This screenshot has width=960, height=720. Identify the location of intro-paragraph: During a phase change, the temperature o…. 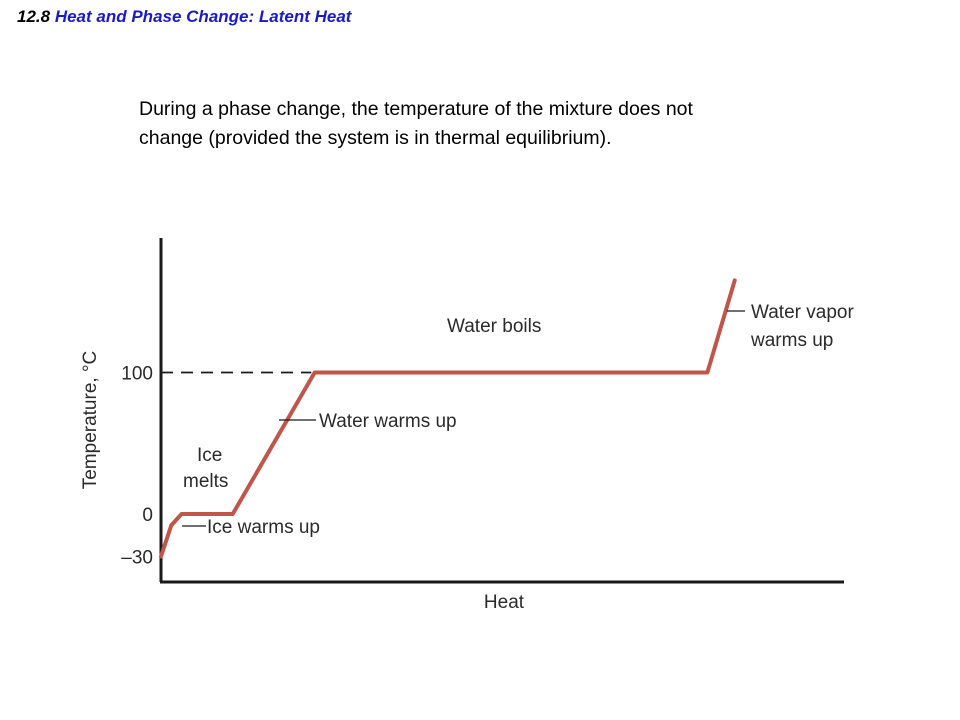
(489, 124).